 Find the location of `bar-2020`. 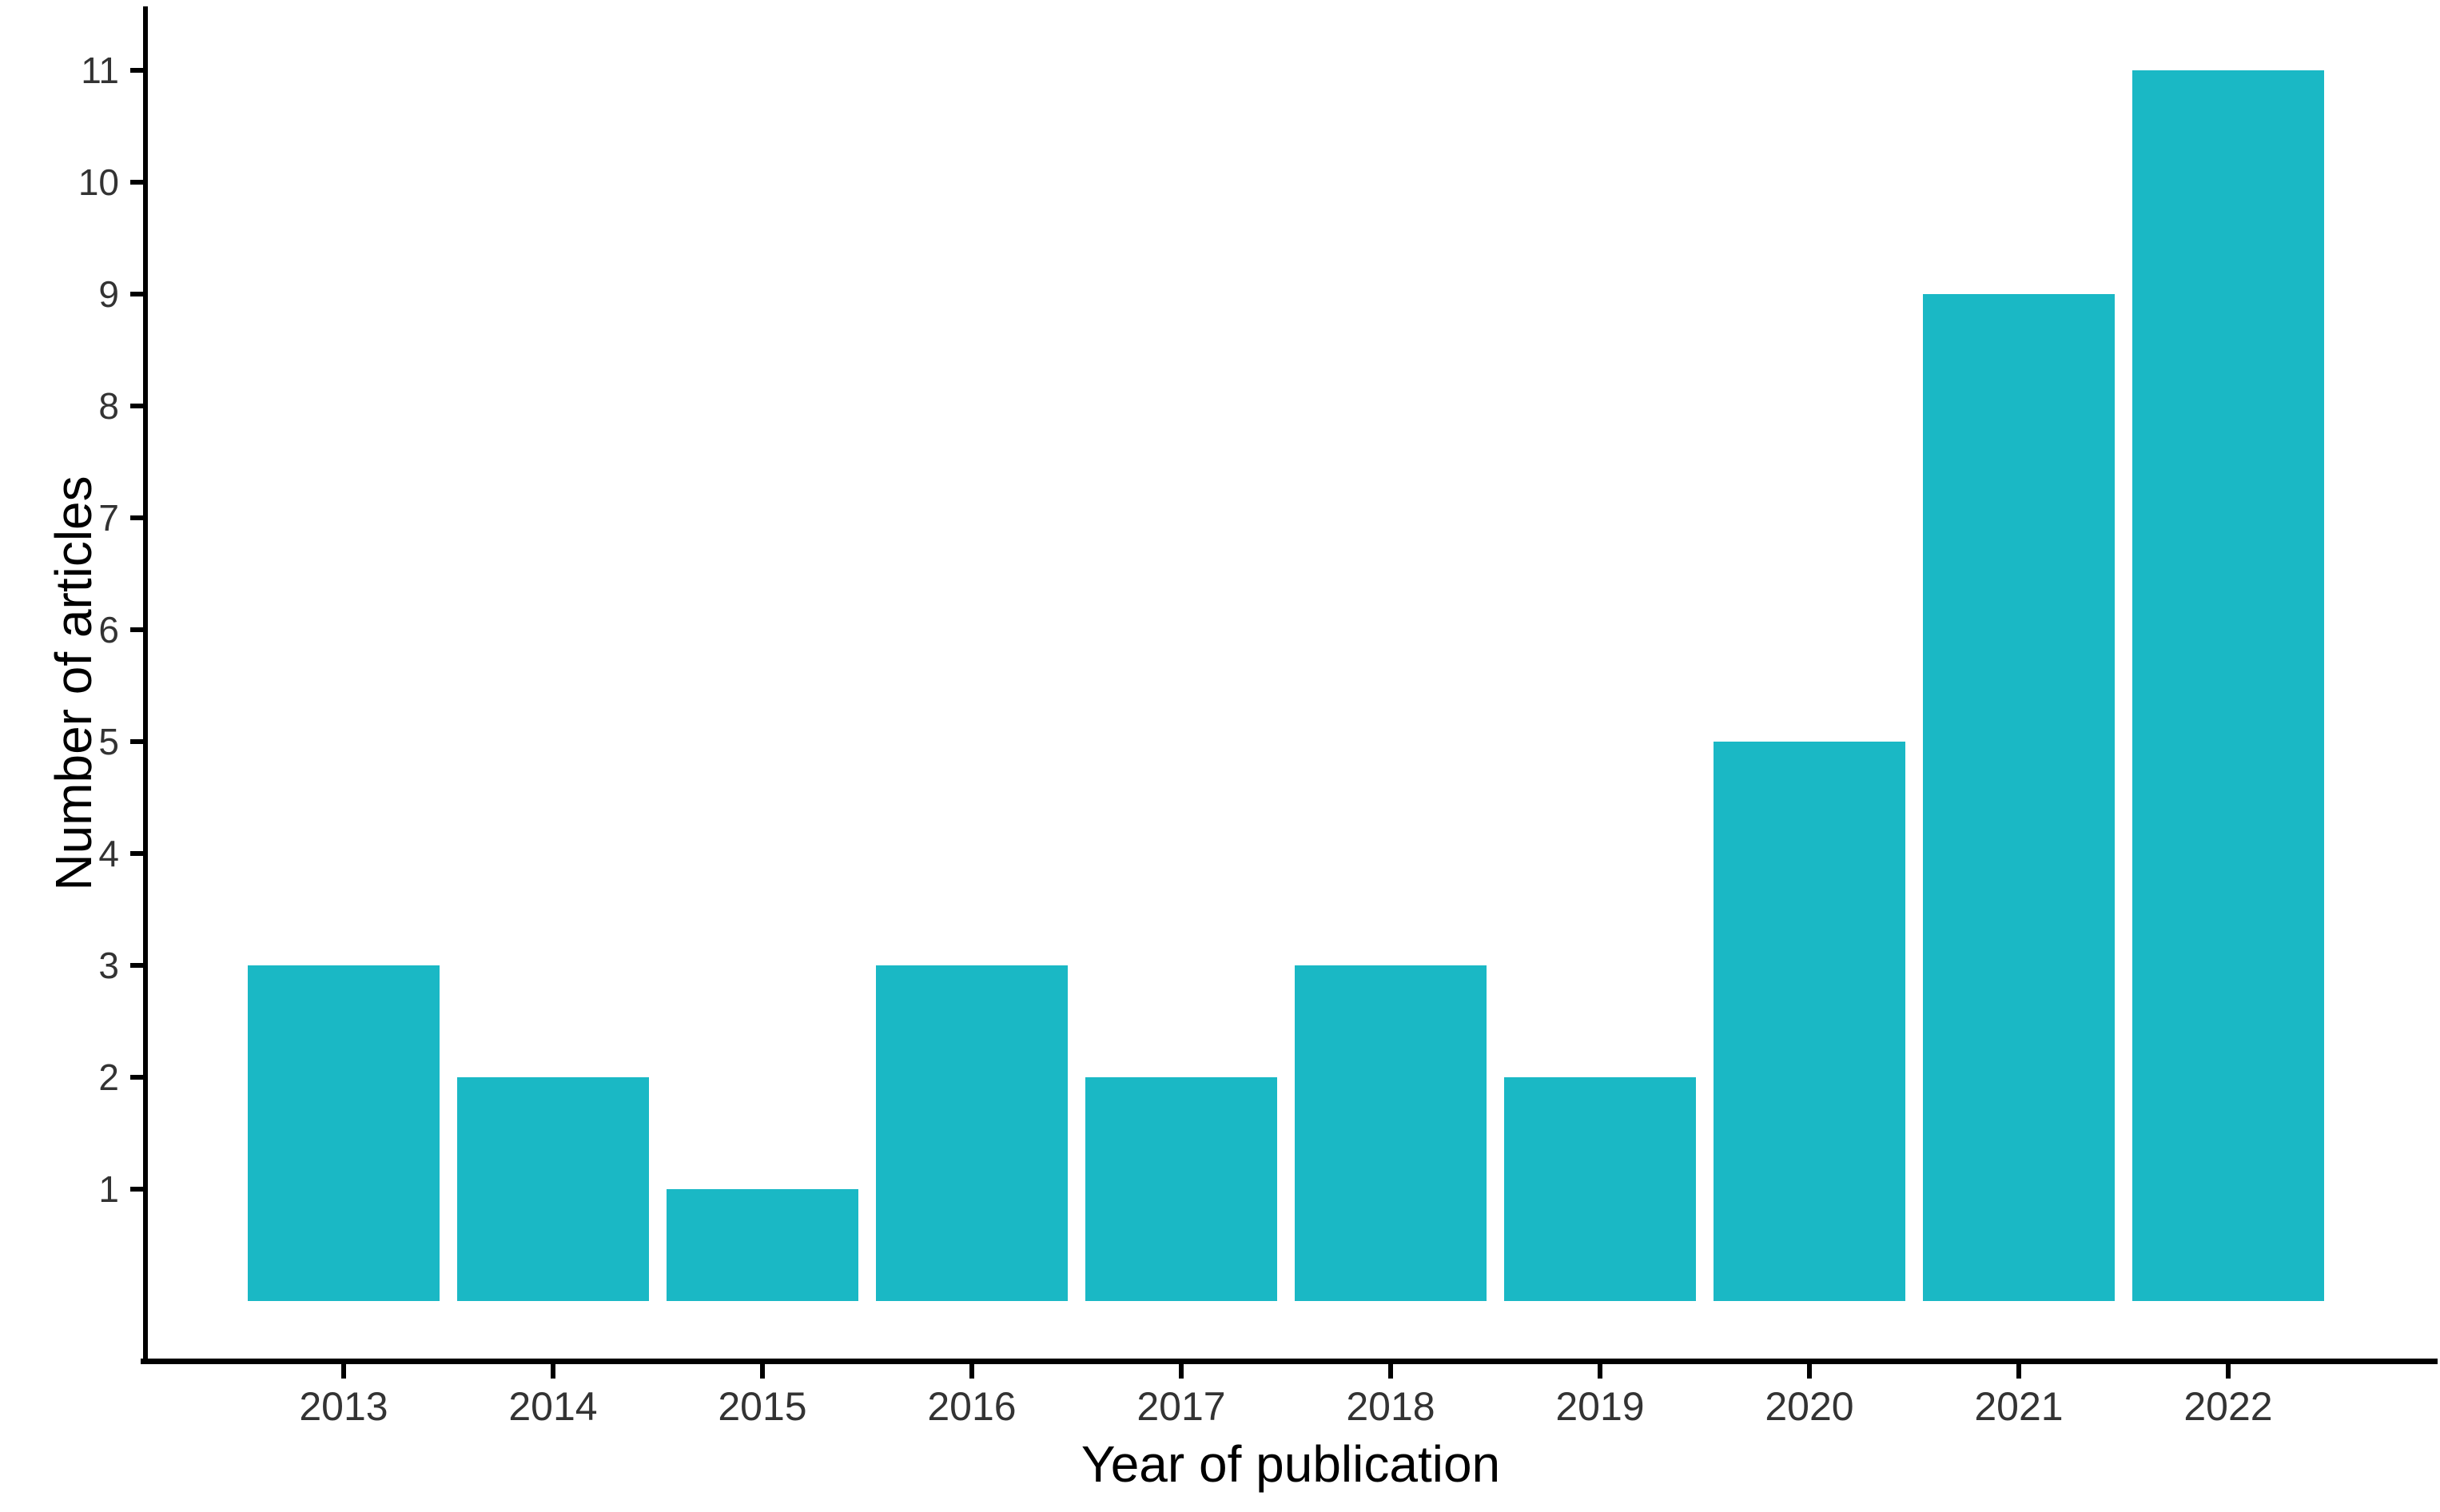

bar-2020 is located at coordinates (1810, 1021).